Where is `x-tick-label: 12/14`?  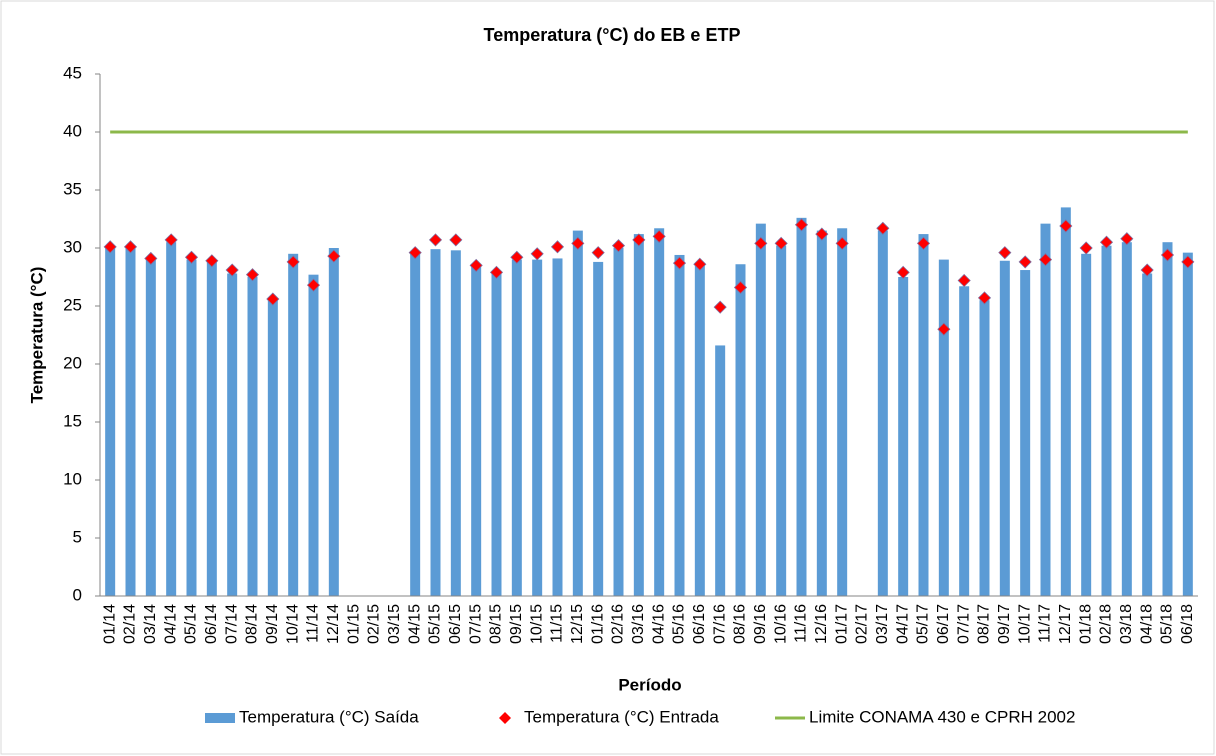
x-tick-label: 12/14 is located at coordinates (333, 624).